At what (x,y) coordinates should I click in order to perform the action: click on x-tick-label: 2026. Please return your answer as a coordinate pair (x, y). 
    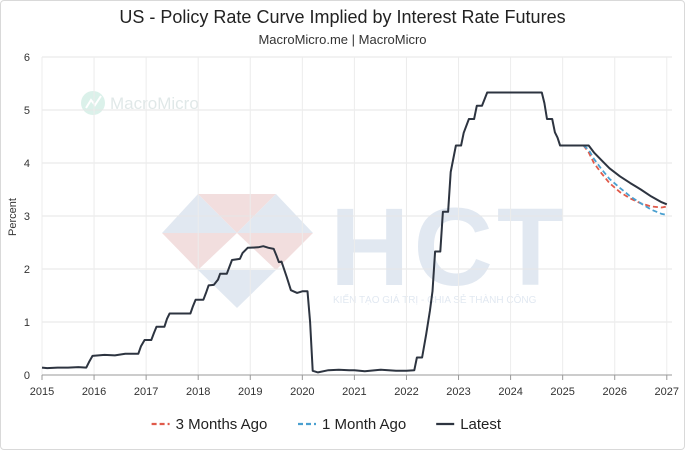
    Looking at the image, I should click on (614, 392).